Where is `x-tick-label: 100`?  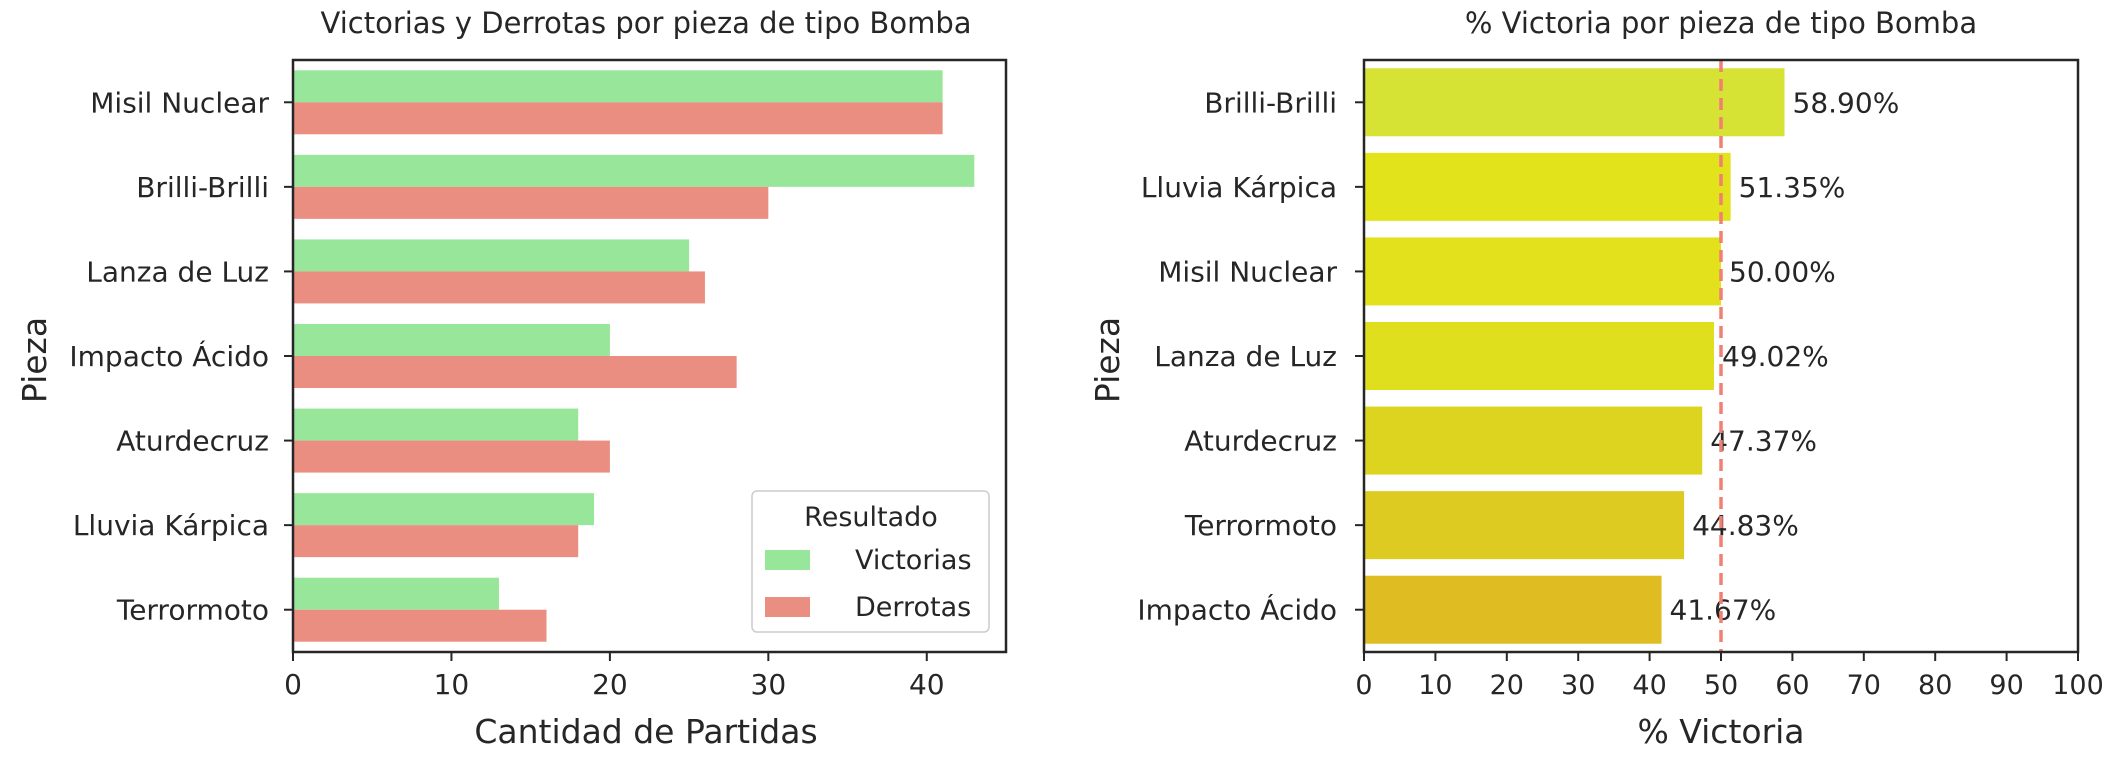 x-tick-label: 100 is located at coordinates (2078, 685).